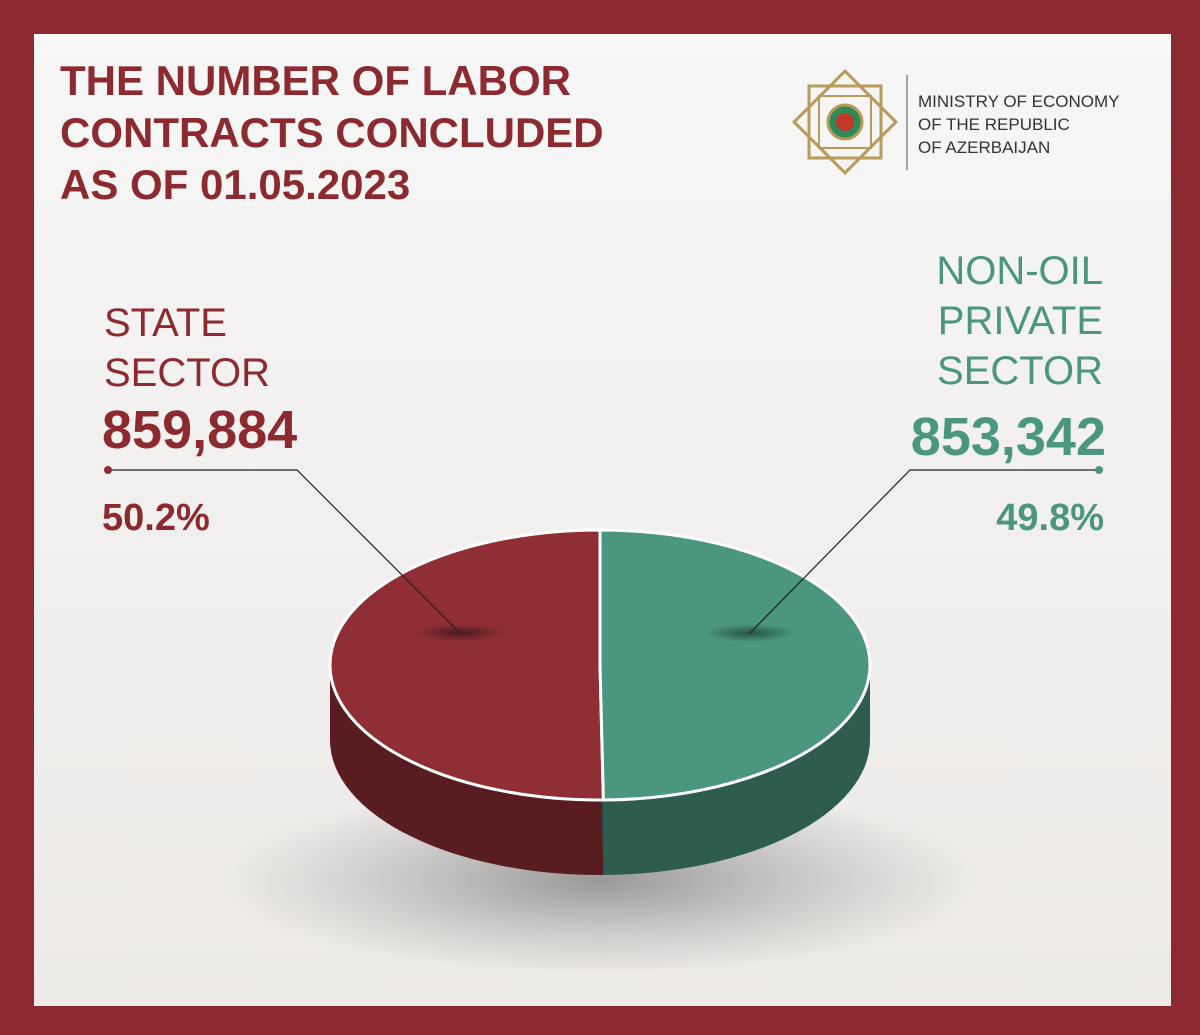  I want to click on title-line: THE NUMBER OF LABOR, so click(315, 80).